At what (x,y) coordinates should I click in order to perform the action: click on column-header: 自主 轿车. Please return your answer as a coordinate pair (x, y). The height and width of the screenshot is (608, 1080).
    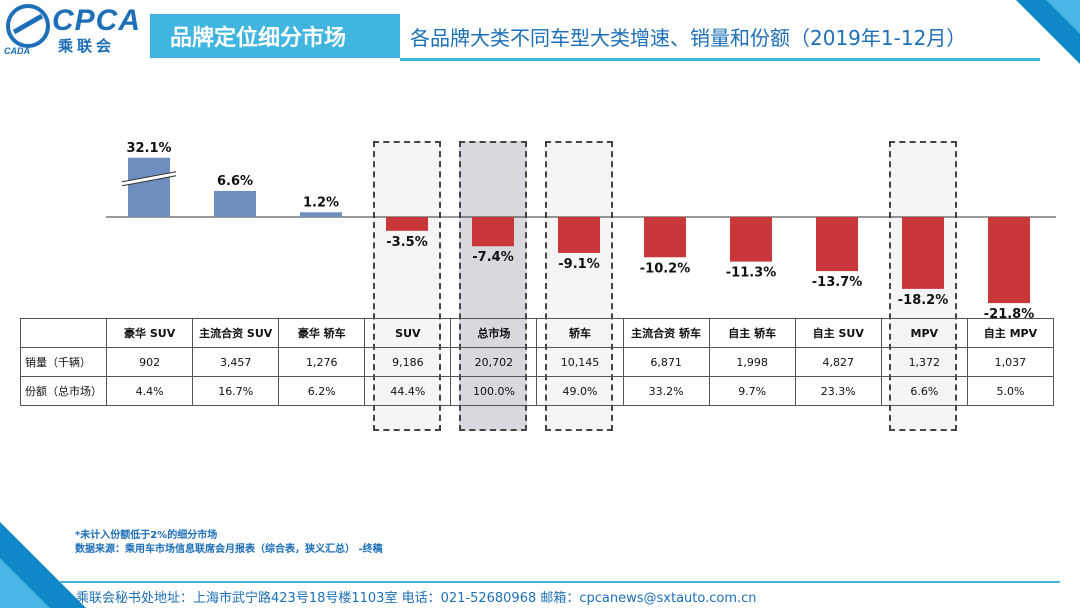
    Looking at the image, I should click on (752, 333).